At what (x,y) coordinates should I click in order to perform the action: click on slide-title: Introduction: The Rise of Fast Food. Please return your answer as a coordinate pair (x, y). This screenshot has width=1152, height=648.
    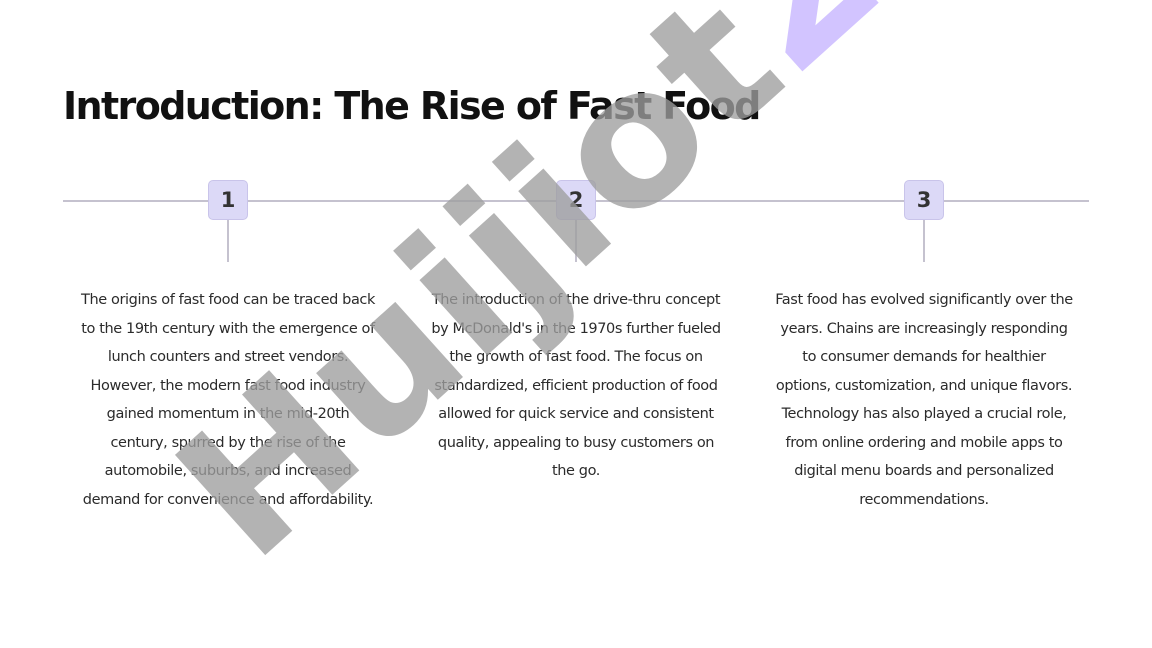
    Looking at the image, I should click on (412, 106).